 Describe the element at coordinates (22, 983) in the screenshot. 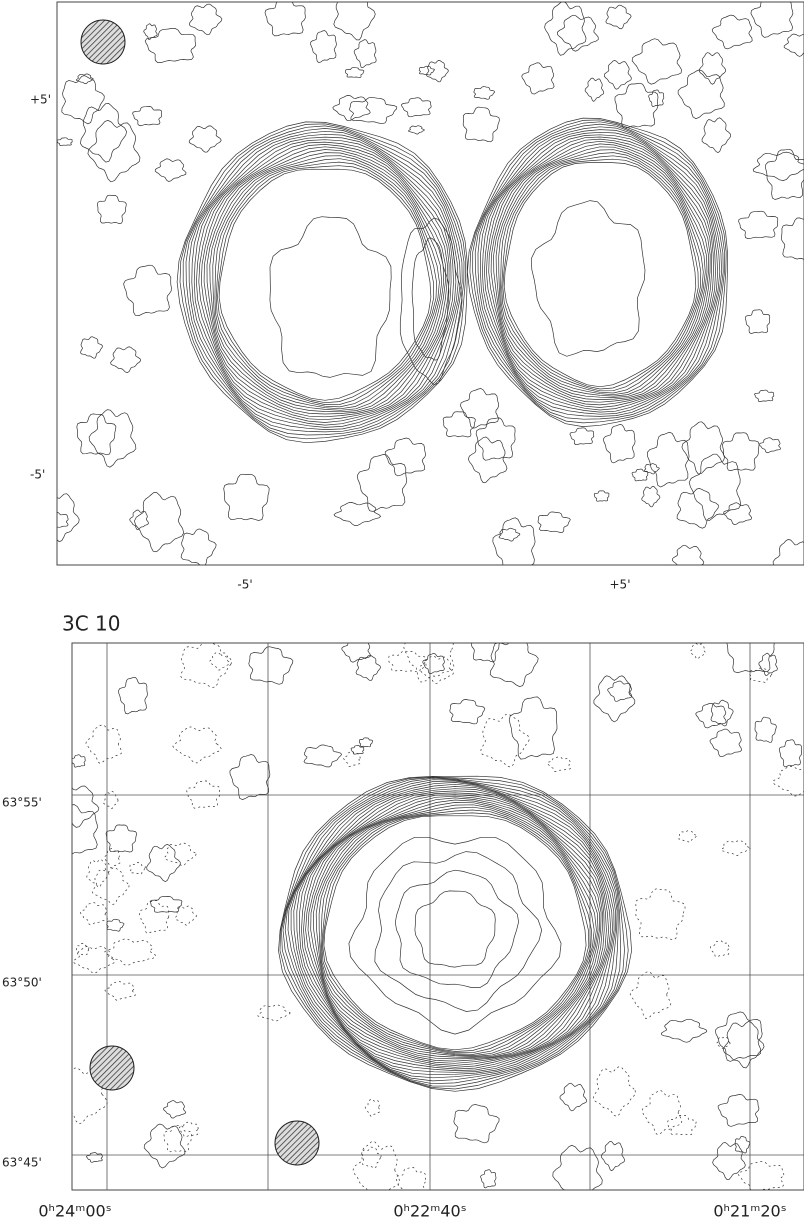

I see `y-label: 63°50'` at that location.